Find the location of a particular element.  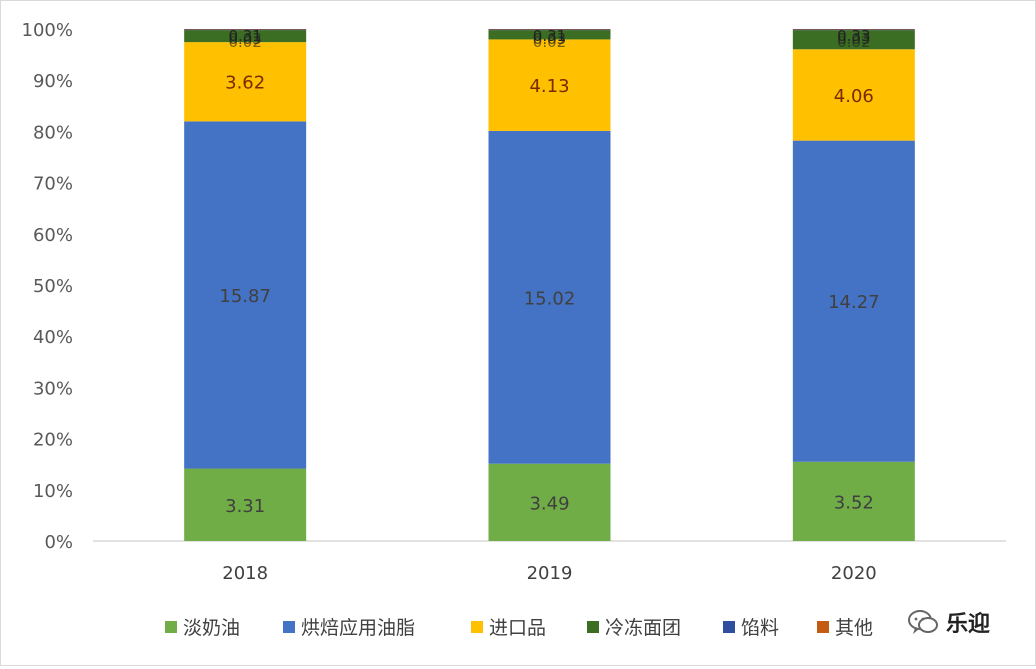

data-label: 3.52 is located at coordinates (854, 502).